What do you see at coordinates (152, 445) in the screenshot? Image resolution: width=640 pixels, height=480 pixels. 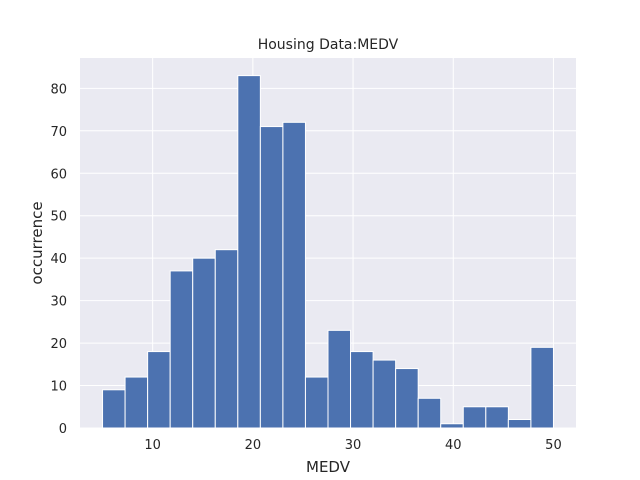 I see `x-tick-label: 10` at bounding box center [152, 445].